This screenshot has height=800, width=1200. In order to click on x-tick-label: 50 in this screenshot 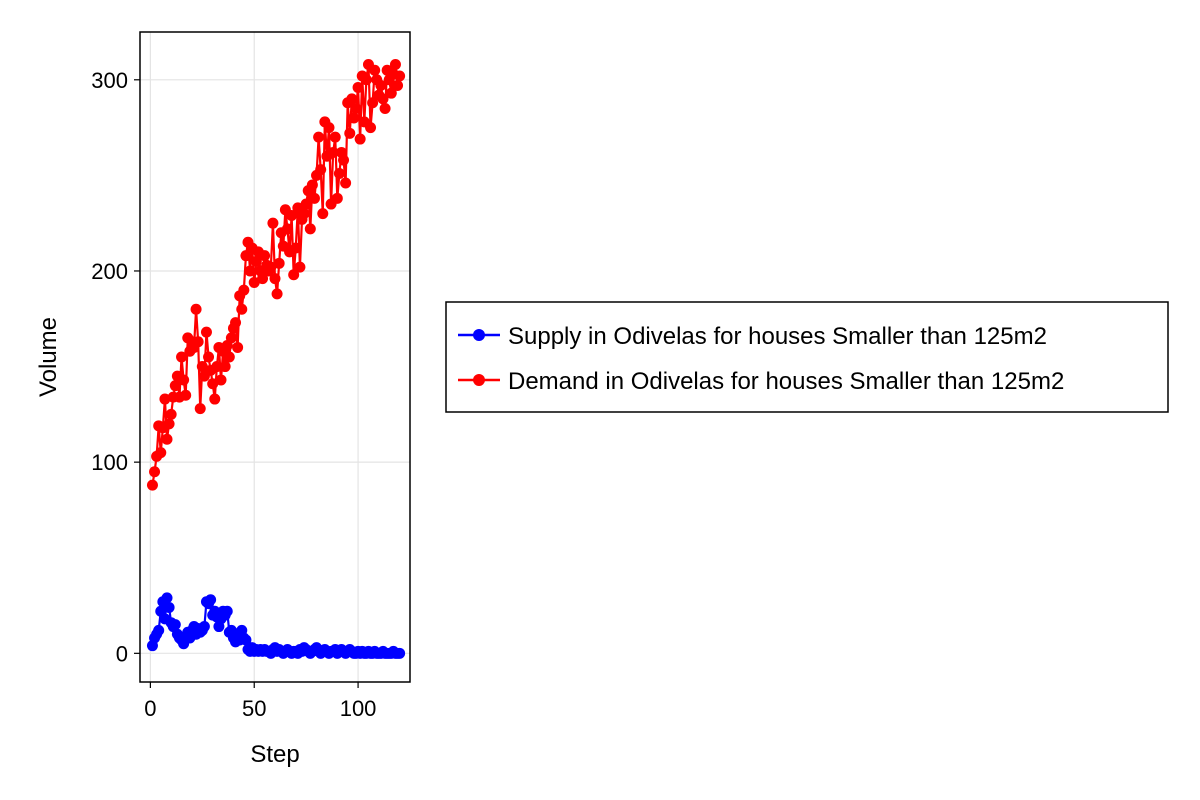, I will do `click(254, 708)`.